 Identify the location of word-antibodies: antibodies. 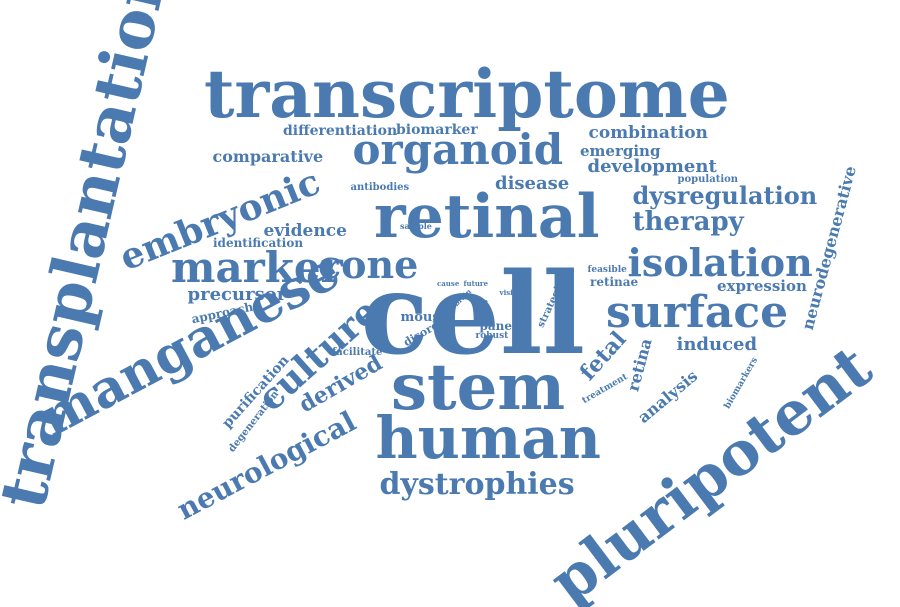
(380, 187).